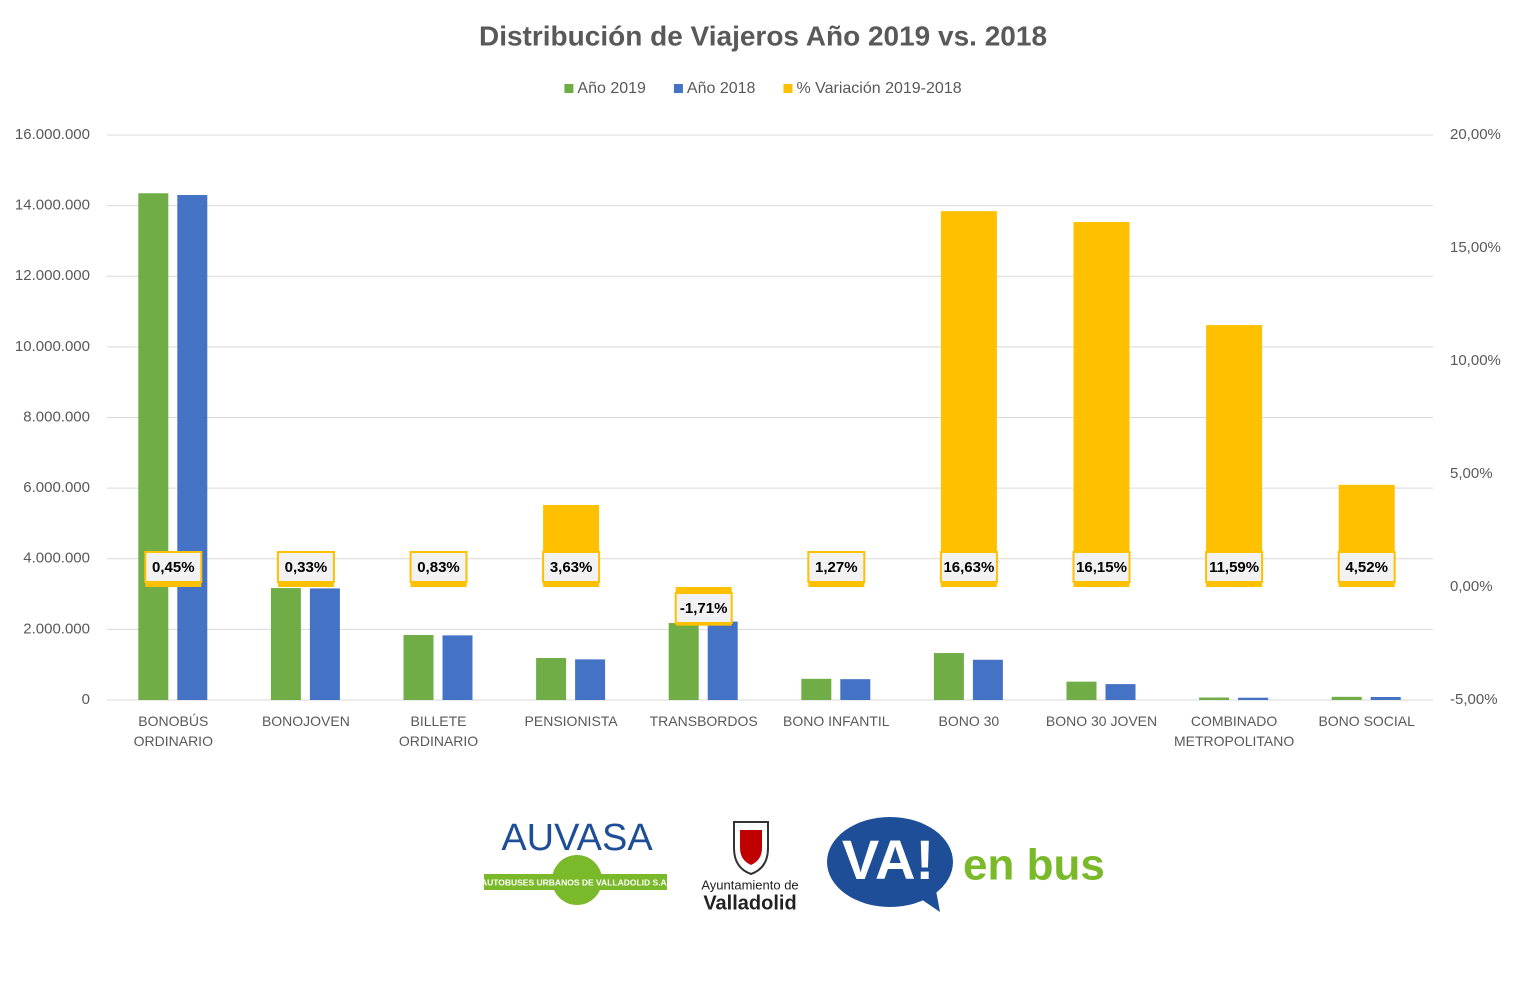  What do you see at coordinates (571, 721) in the screenshot?
I see `x-tick-label: PENSIONISTA` at bounding box center [571, 721].